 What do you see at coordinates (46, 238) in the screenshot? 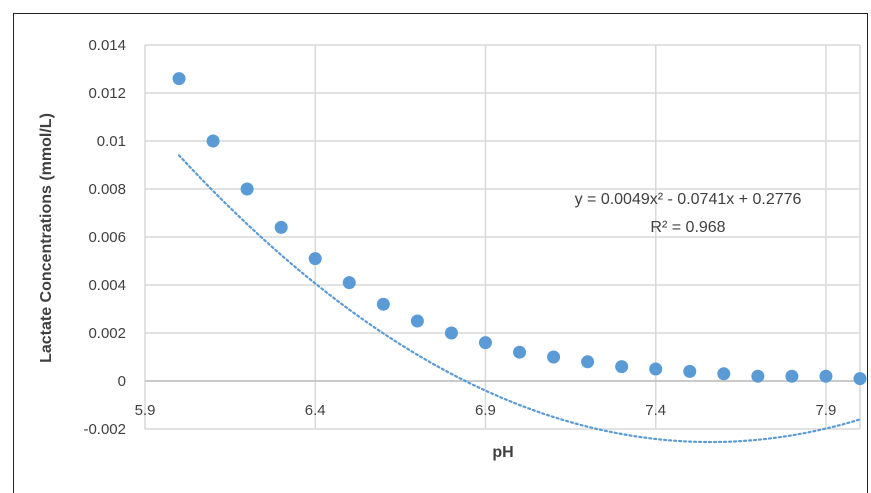
I see `y-axis-title: Lactate Concentrations (mmol/L)` at bounding box center [46, 238].